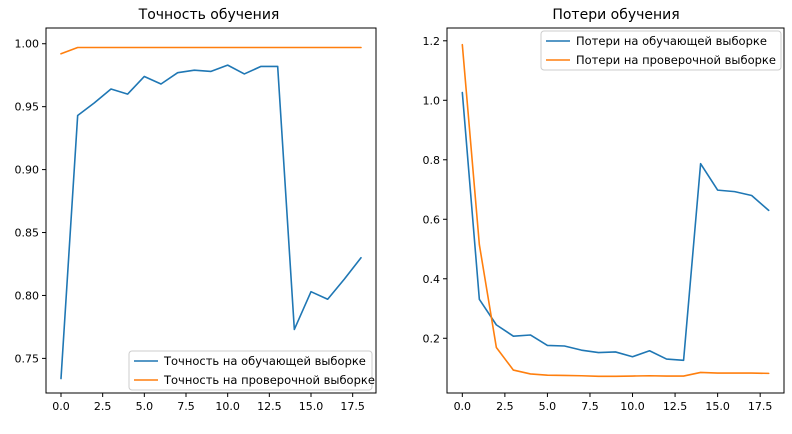  I want to click on y-tick-label: 1.00, so click(27, 44).